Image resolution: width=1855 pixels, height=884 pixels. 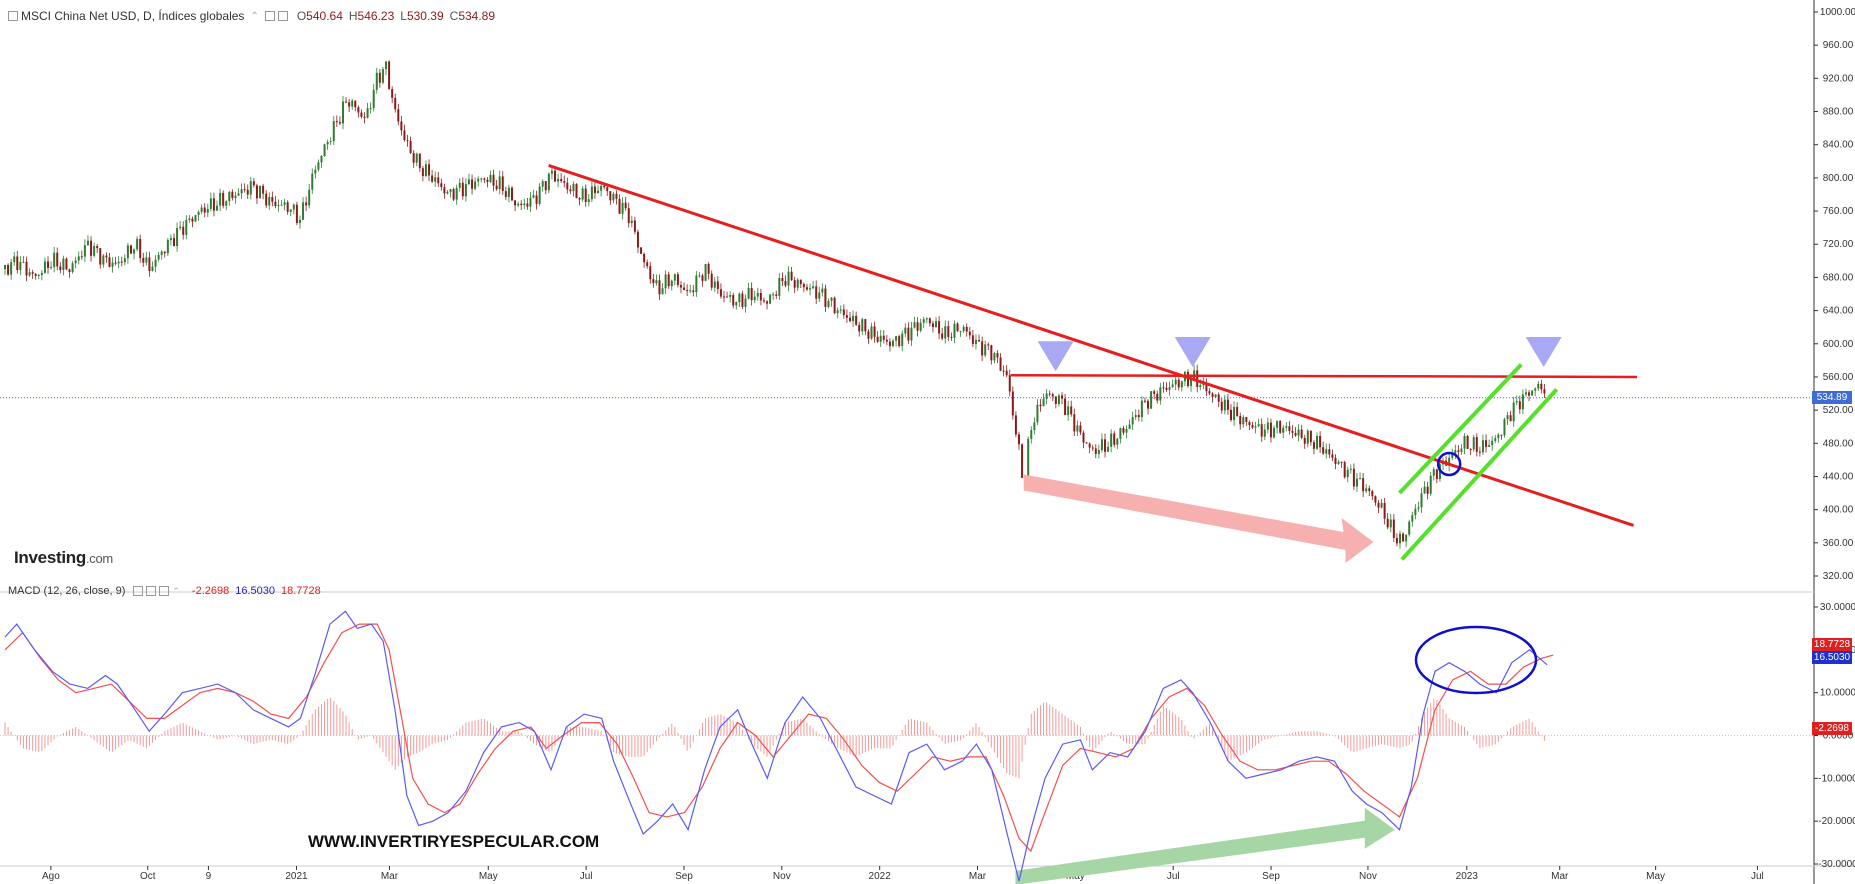 I want to click on close-label: C, so click(x=454, y=16).